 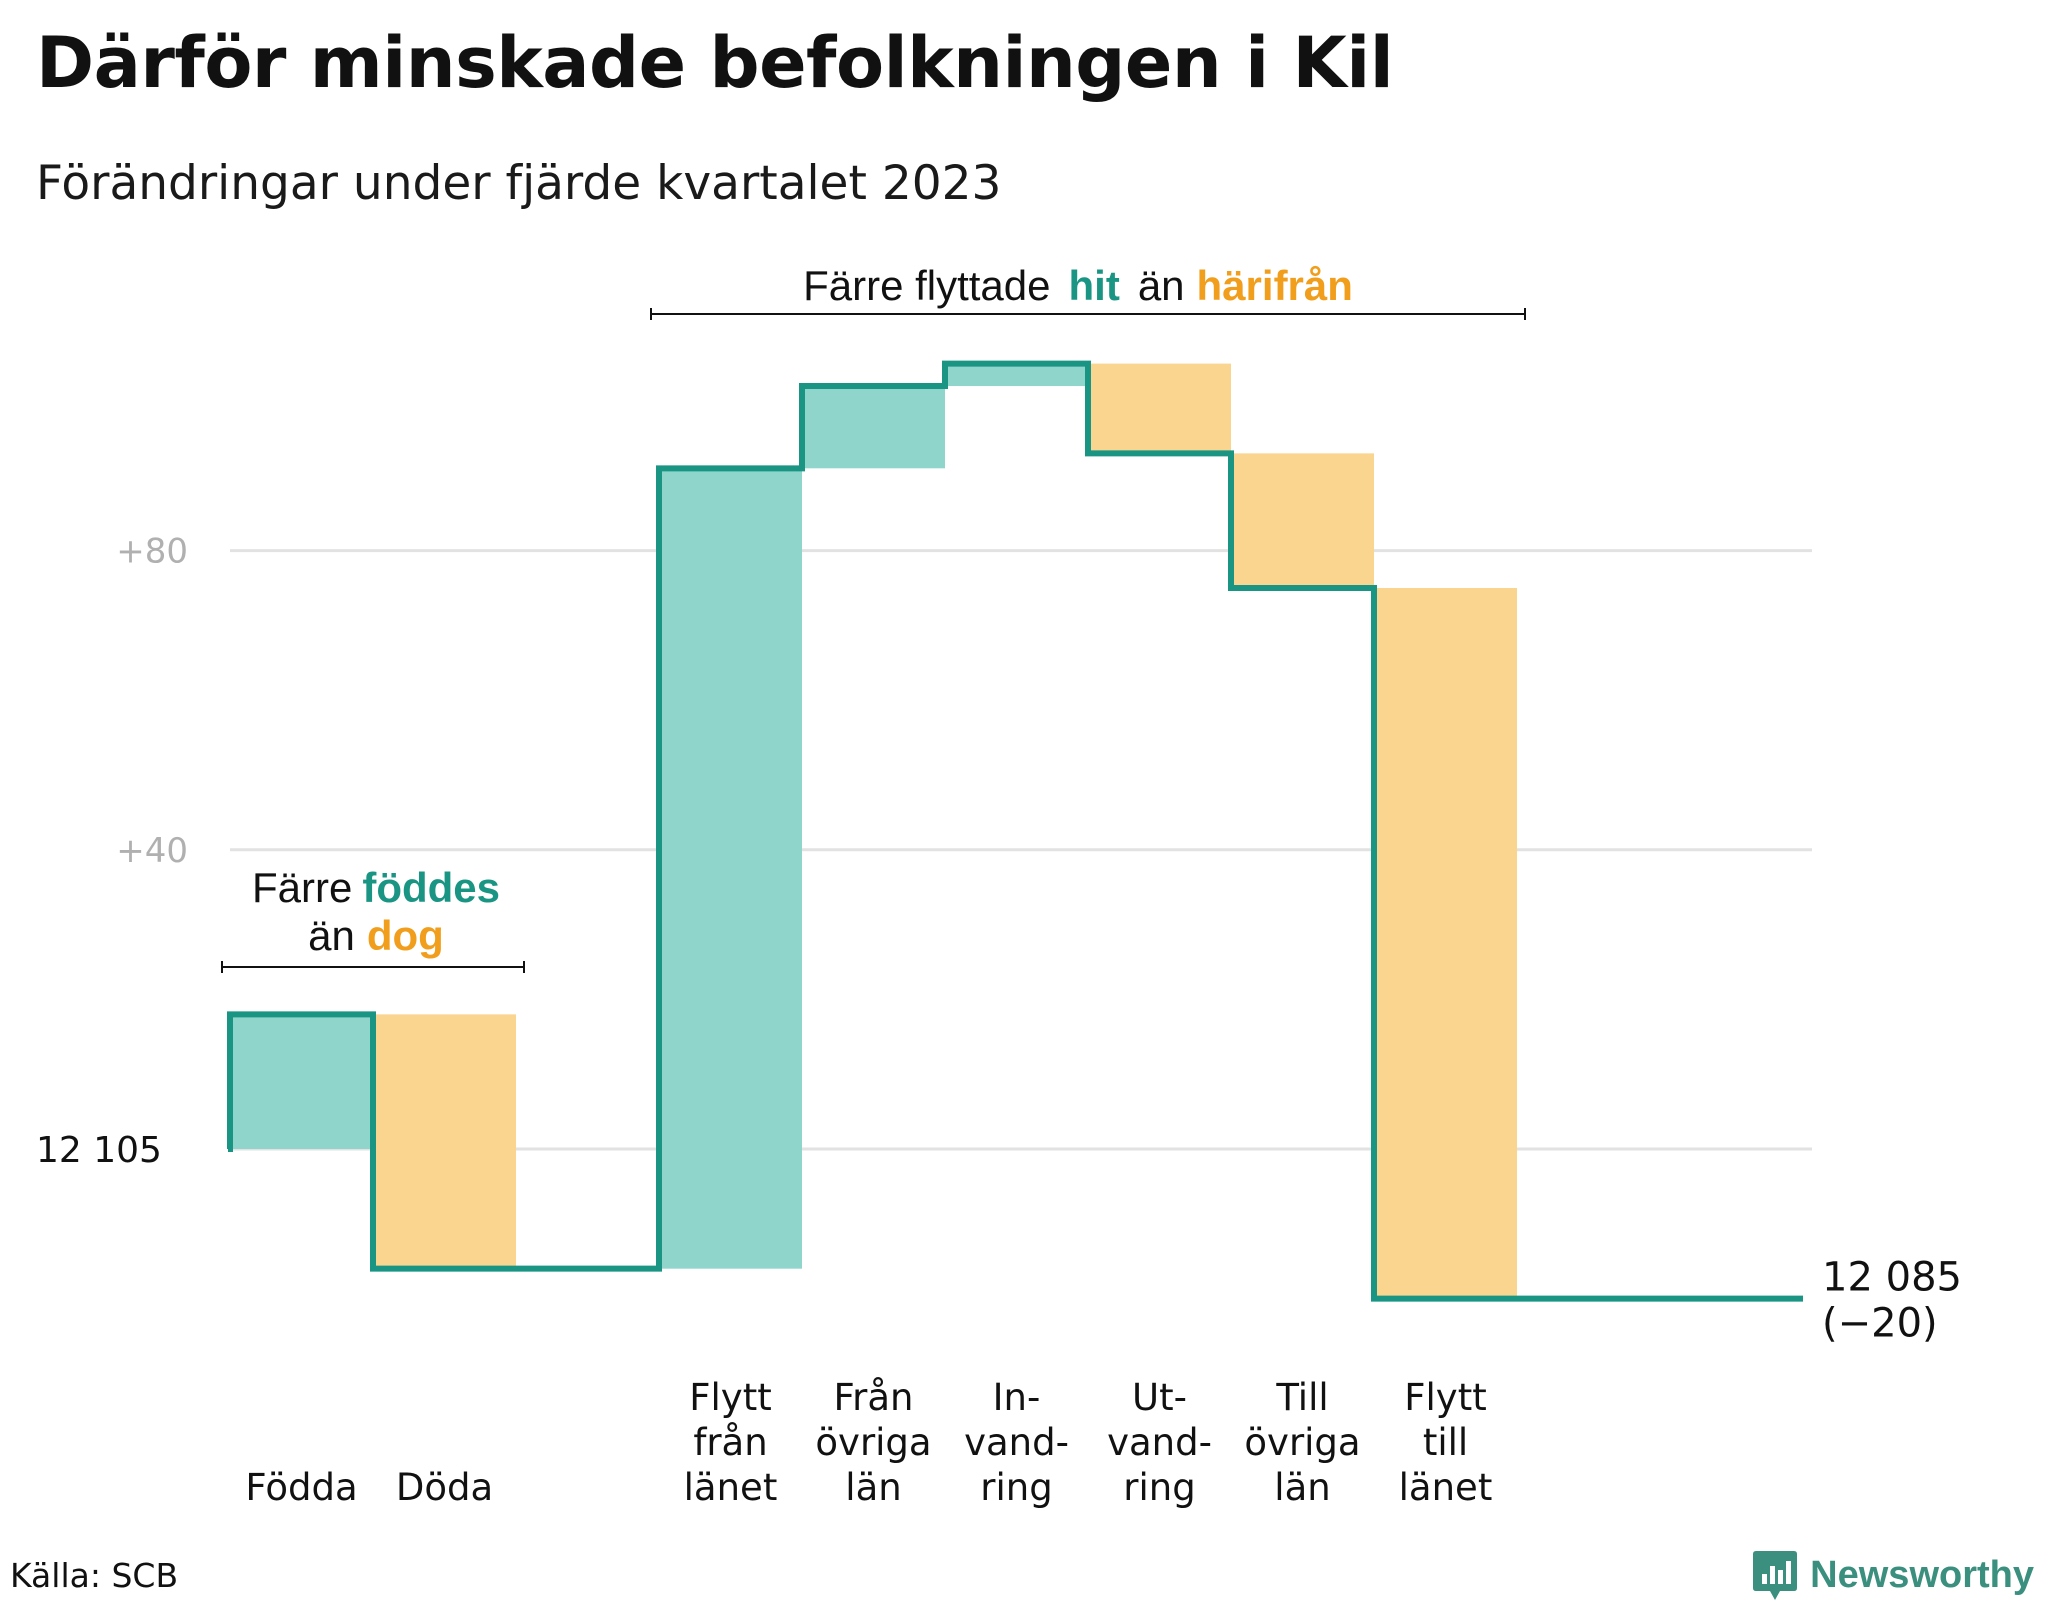 What do you see at coordinates (94, 1575) in the screenshot?
I see `source-note: Källa: SCB` at bounding box center [94, 1575].